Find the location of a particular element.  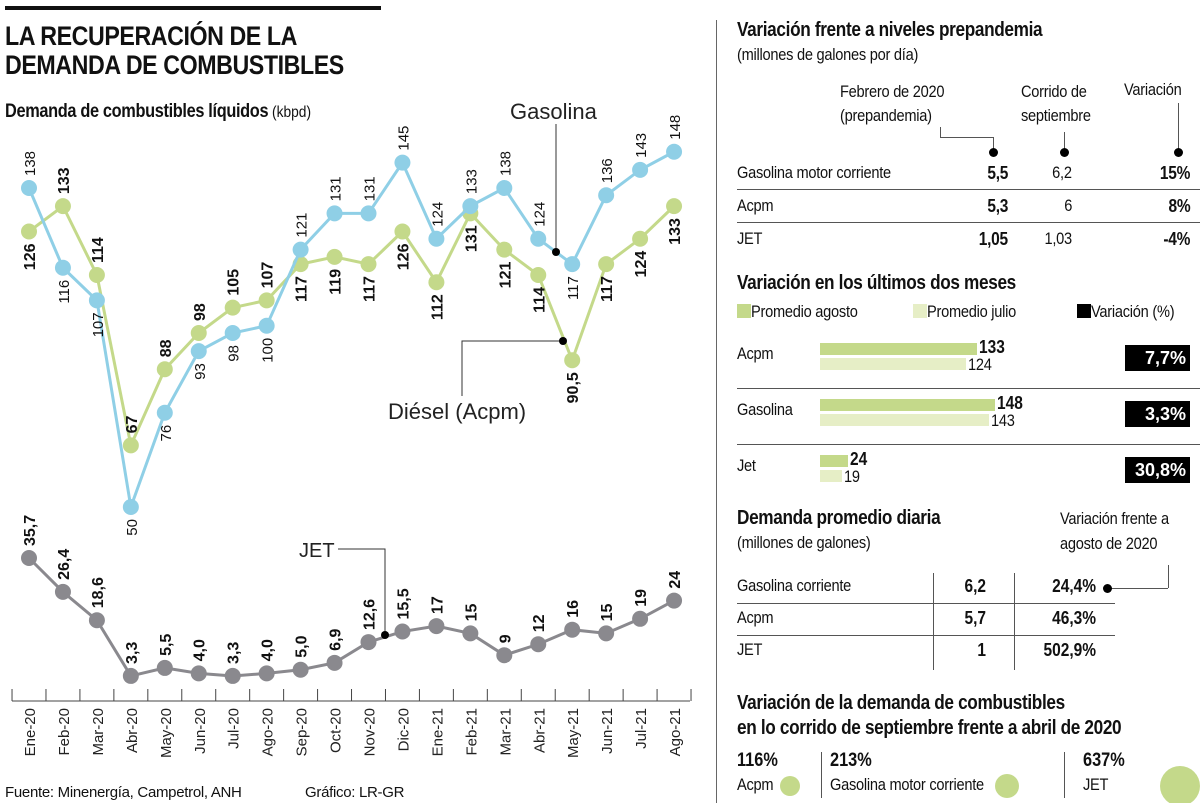

data-label: 114 is located at coordinates (539, 300).